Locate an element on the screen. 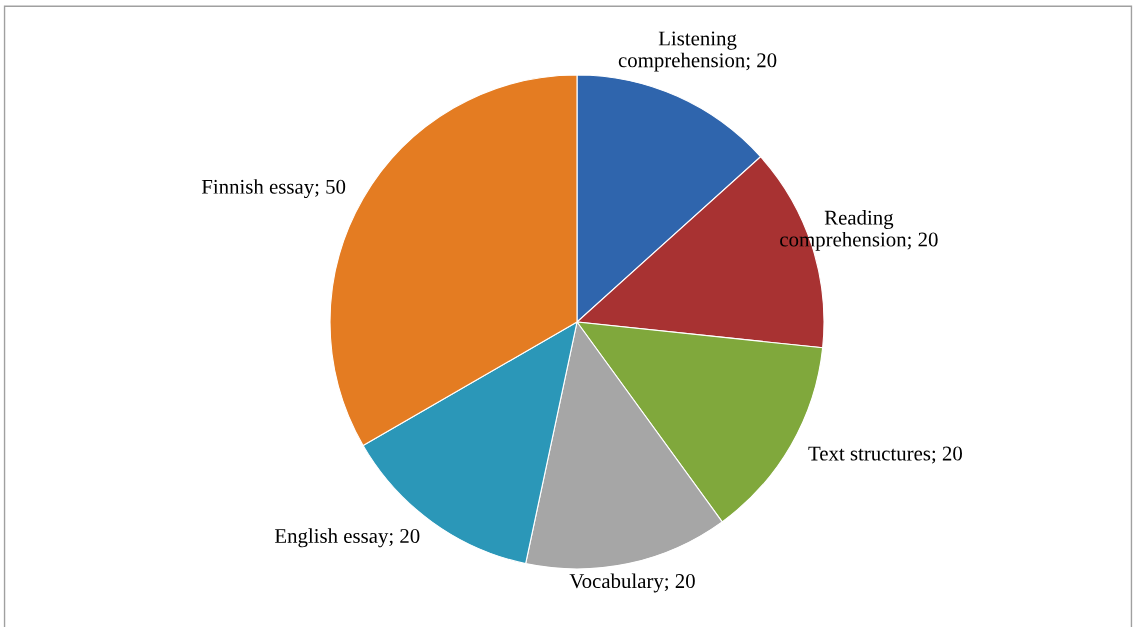 This screenshot has width=1136, height=627. slice-label: Vocabulary; 20 is located at coordinates (632, 583).